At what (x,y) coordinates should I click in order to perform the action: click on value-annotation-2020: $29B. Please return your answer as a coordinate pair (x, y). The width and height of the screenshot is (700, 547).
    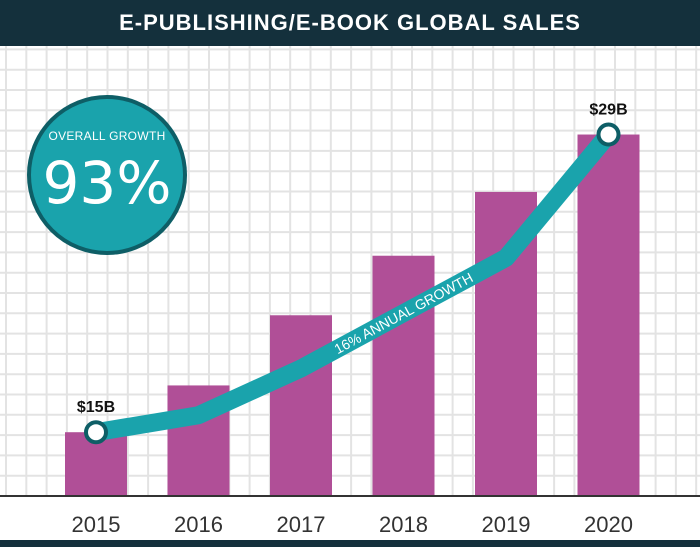
    Looking at the image, I should click on (608, 110).